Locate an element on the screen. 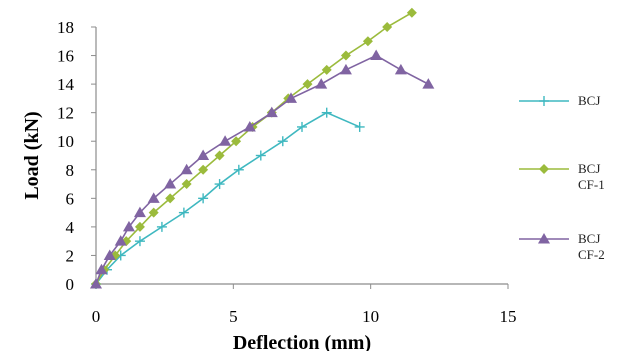 The width and height of the screenshot is (638, 351). y-tick-label: 16 is located at coordinates (65, 56).